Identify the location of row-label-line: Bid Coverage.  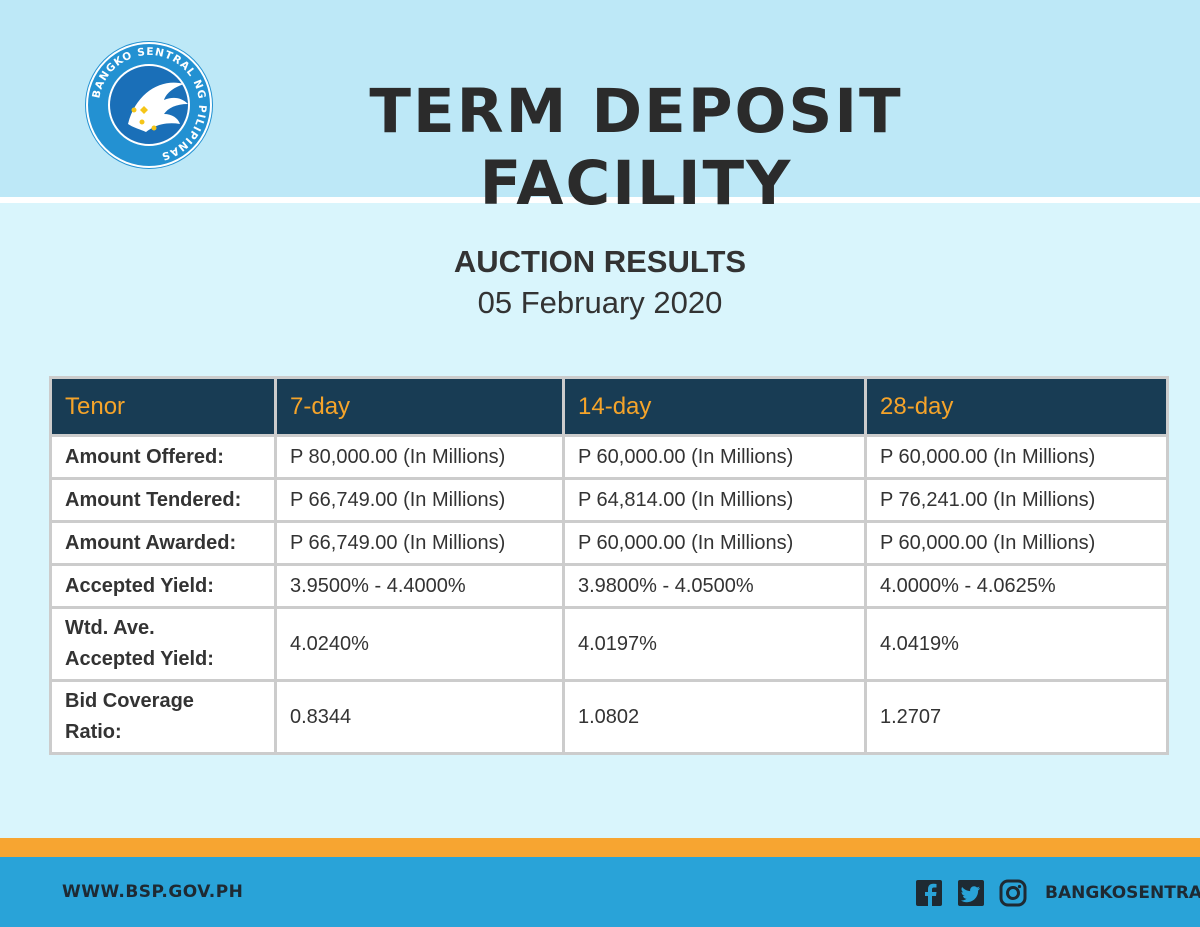
(129, 701).